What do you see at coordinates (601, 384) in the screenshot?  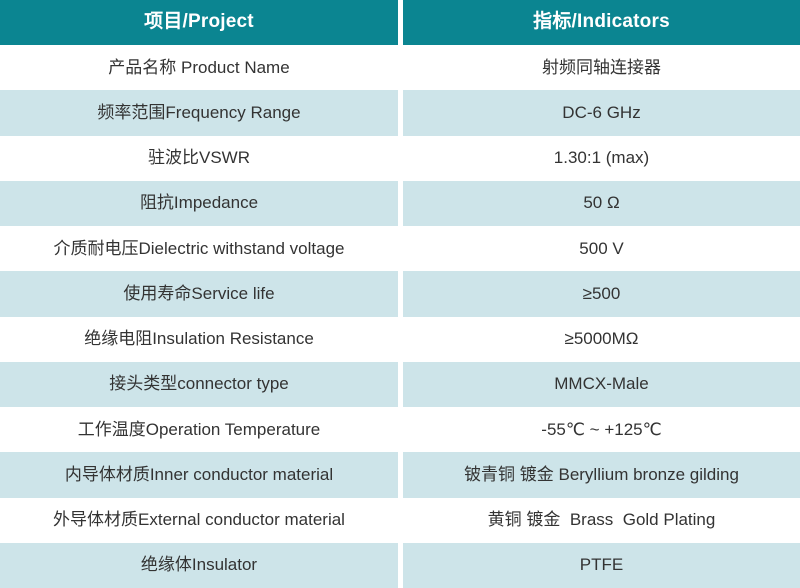 I see `indicator-cell: MMCX-Male` at bounding box center [601, 384].